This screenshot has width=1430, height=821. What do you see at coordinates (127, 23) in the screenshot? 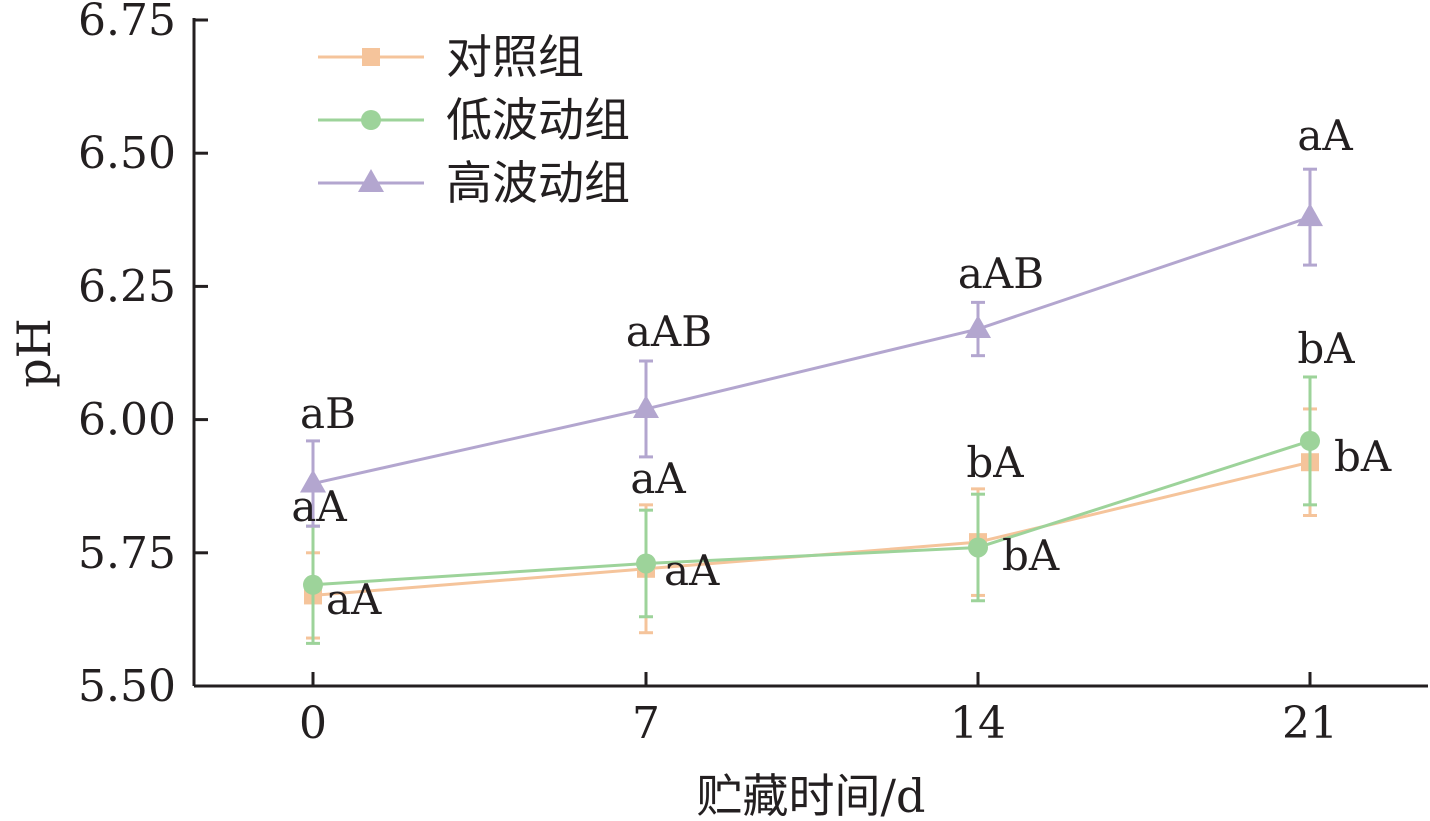
I see `y-tick-label: 6.75` at bounding box center [127, 23].